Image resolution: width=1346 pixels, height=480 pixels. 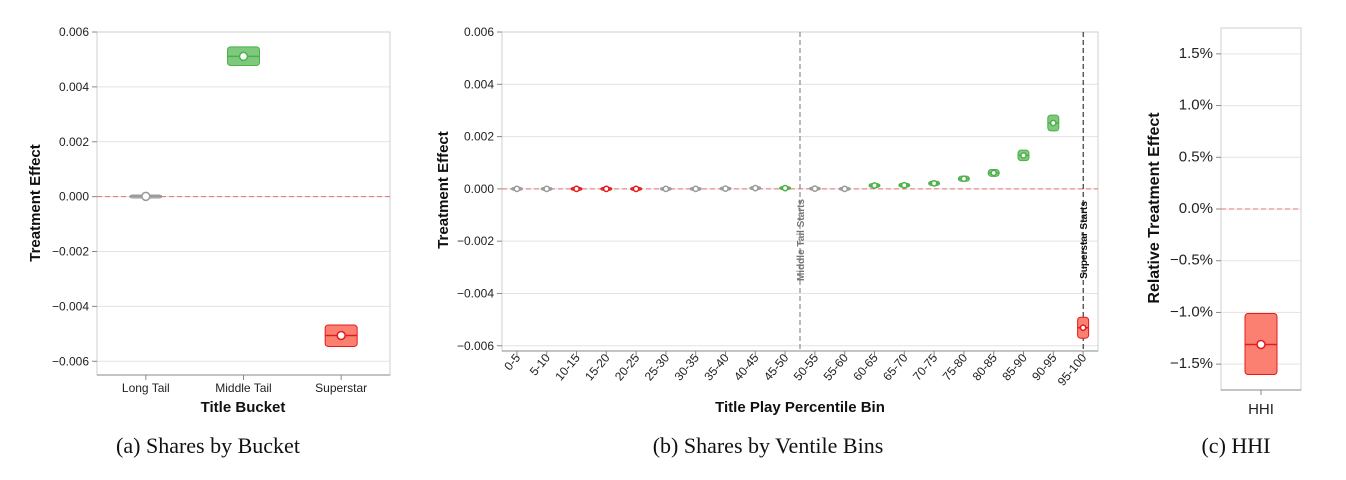 What do you see at coordinates (70, 361) in the screenshot?
I see `panel-a-ytick-label: −0.006` at bounding box center [70, 361].